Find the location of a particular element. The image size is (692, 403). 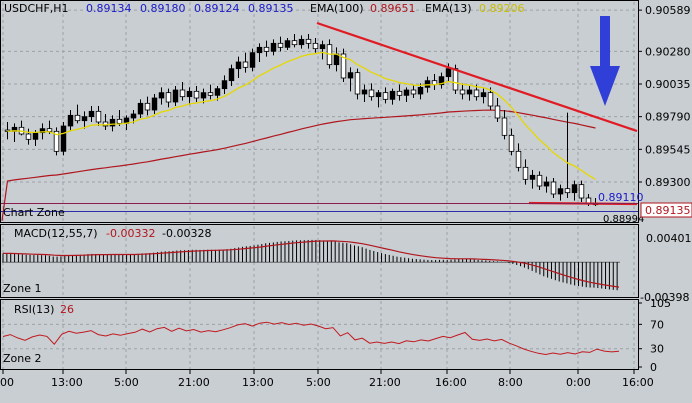

rsi-path is located at coordinates (311, 338).